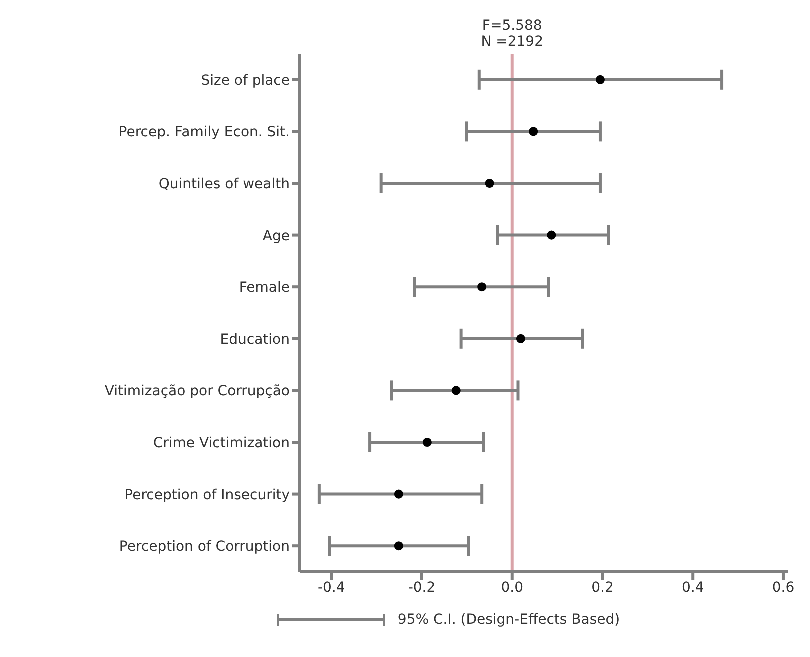 Image resolution: width=810 pixels, height=657 pixels. What do you see at coordinates (245, 80) in the screenshot?
I see `y-tick-label: Size of place` at bounding box center [245, 80].